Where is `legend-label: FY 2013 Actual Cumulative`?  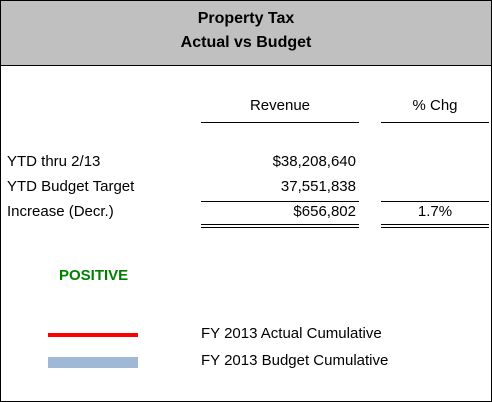
legend-label: FY 2013 Actual Cumulative is located at coordinates (291, 333).